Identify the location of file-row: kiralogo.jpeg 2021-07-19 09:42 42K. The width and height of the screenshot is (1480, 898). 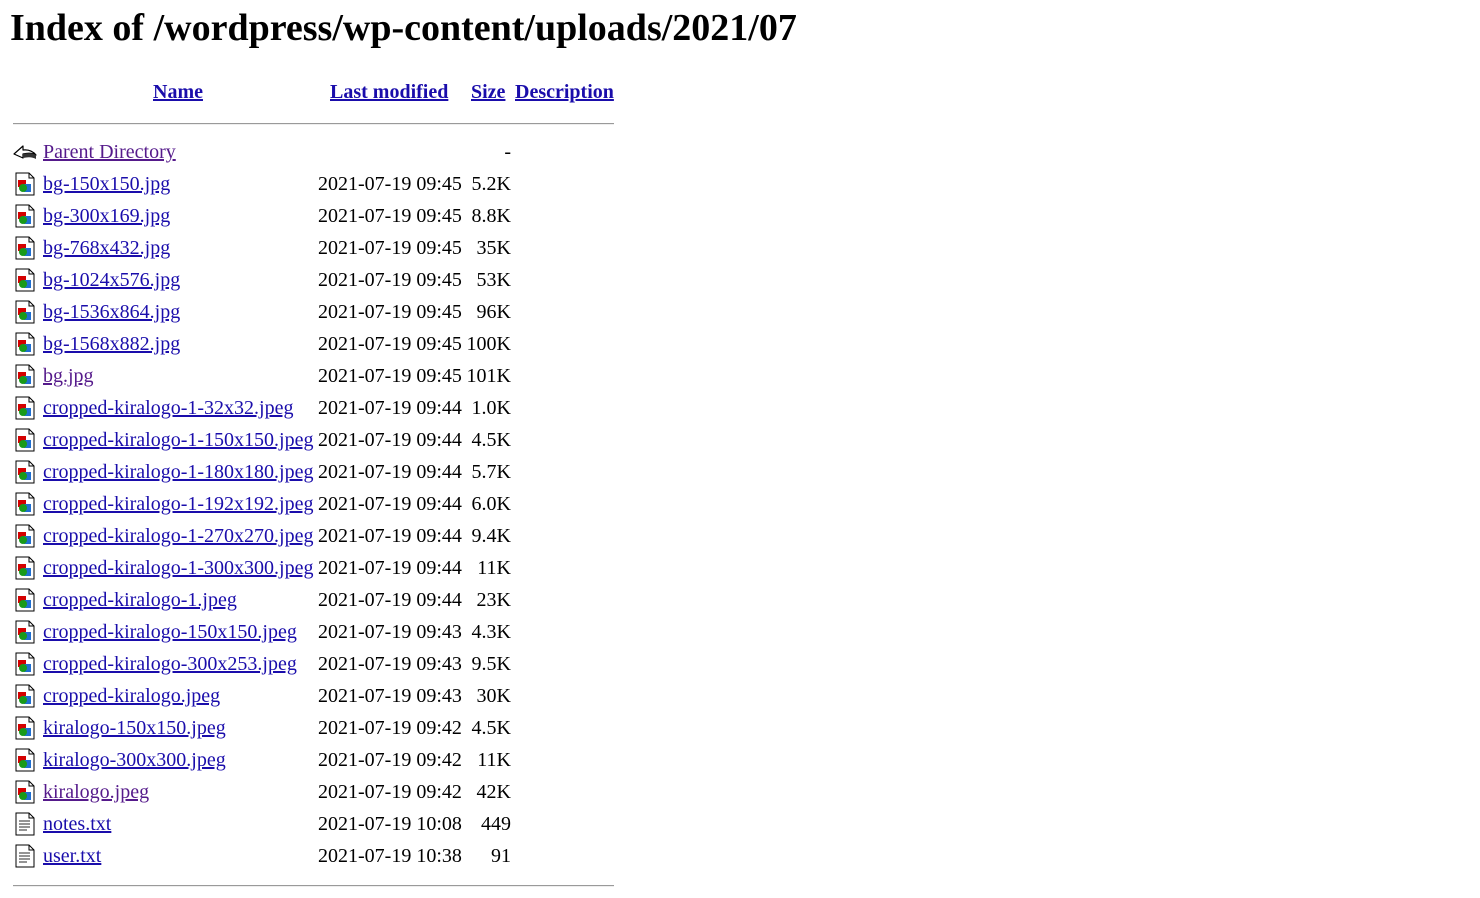
(320, 793).